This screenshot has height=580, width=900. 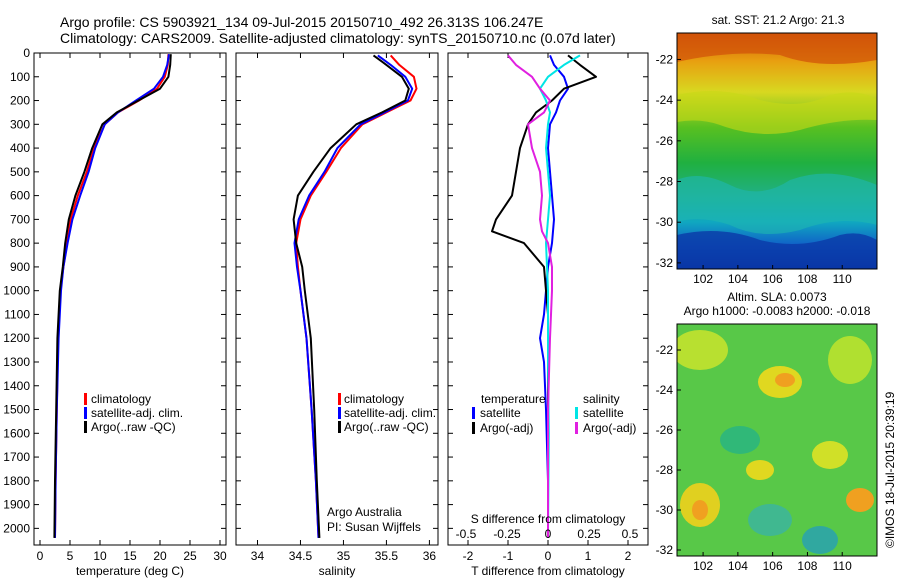 I want to click on y-tick-label: 1300, so click(x=16, y=362).